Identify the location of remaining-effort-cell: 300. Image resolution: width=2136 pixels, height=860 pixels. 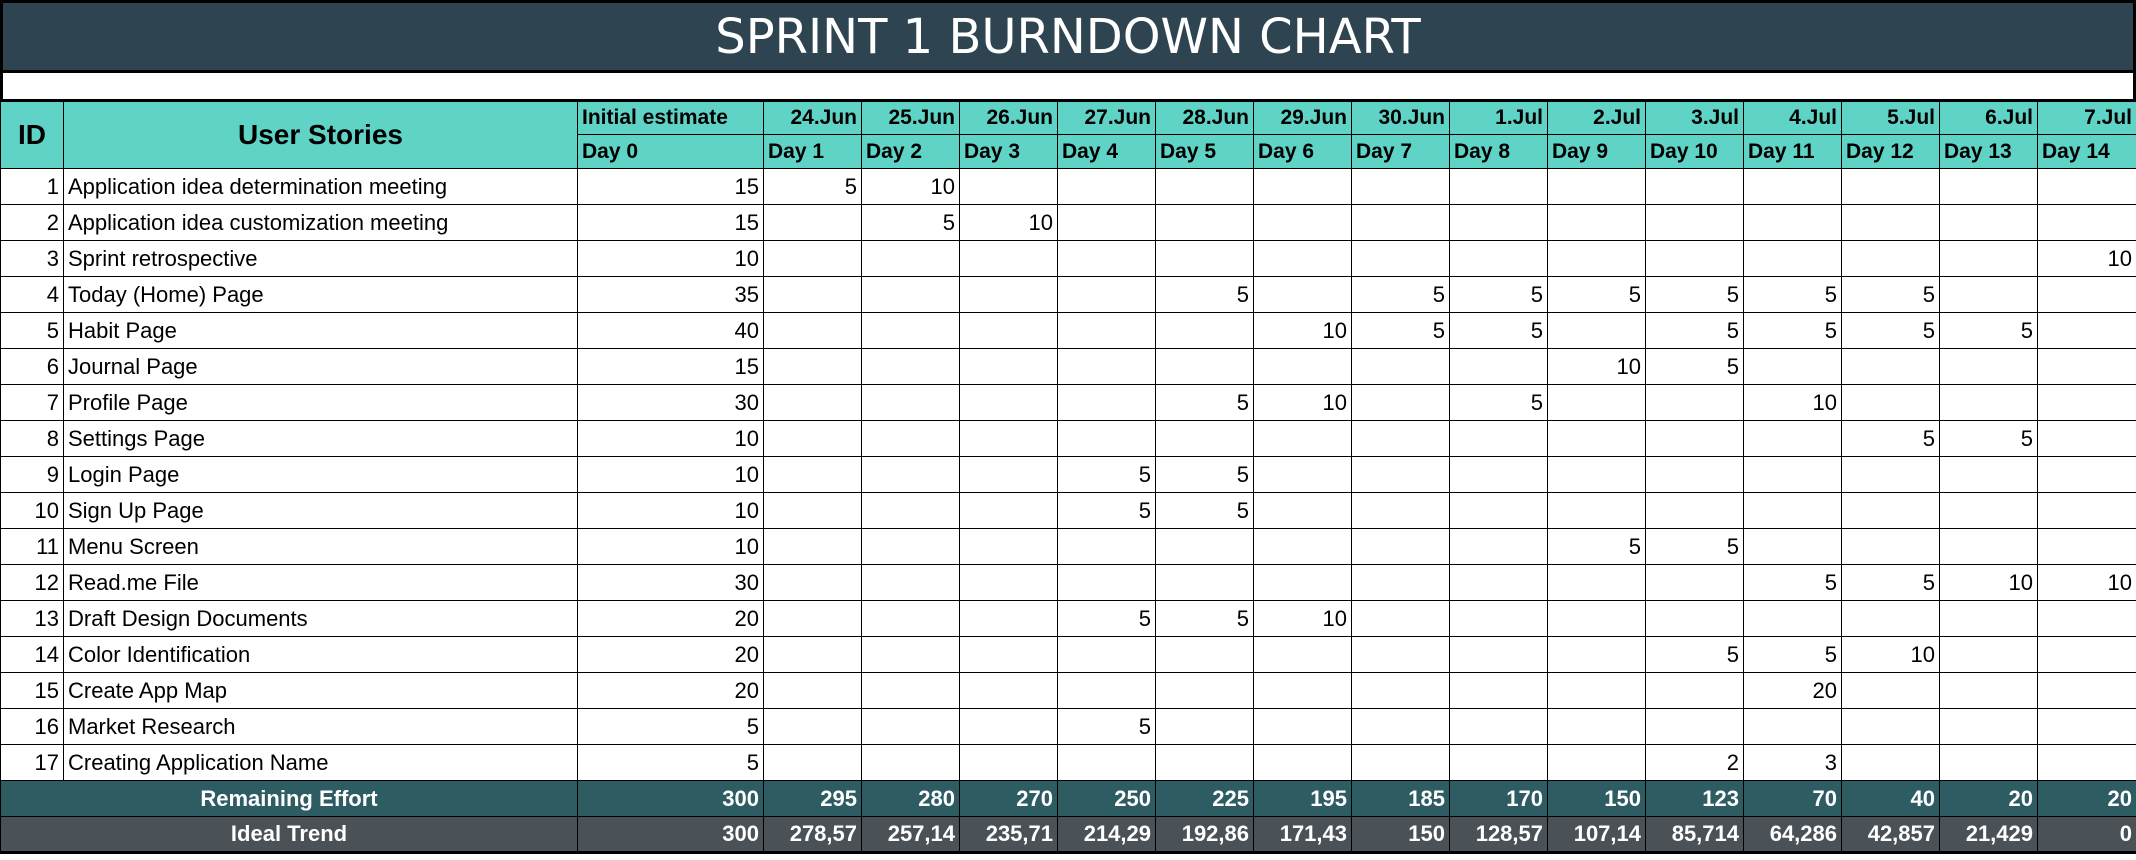
(670, 798).